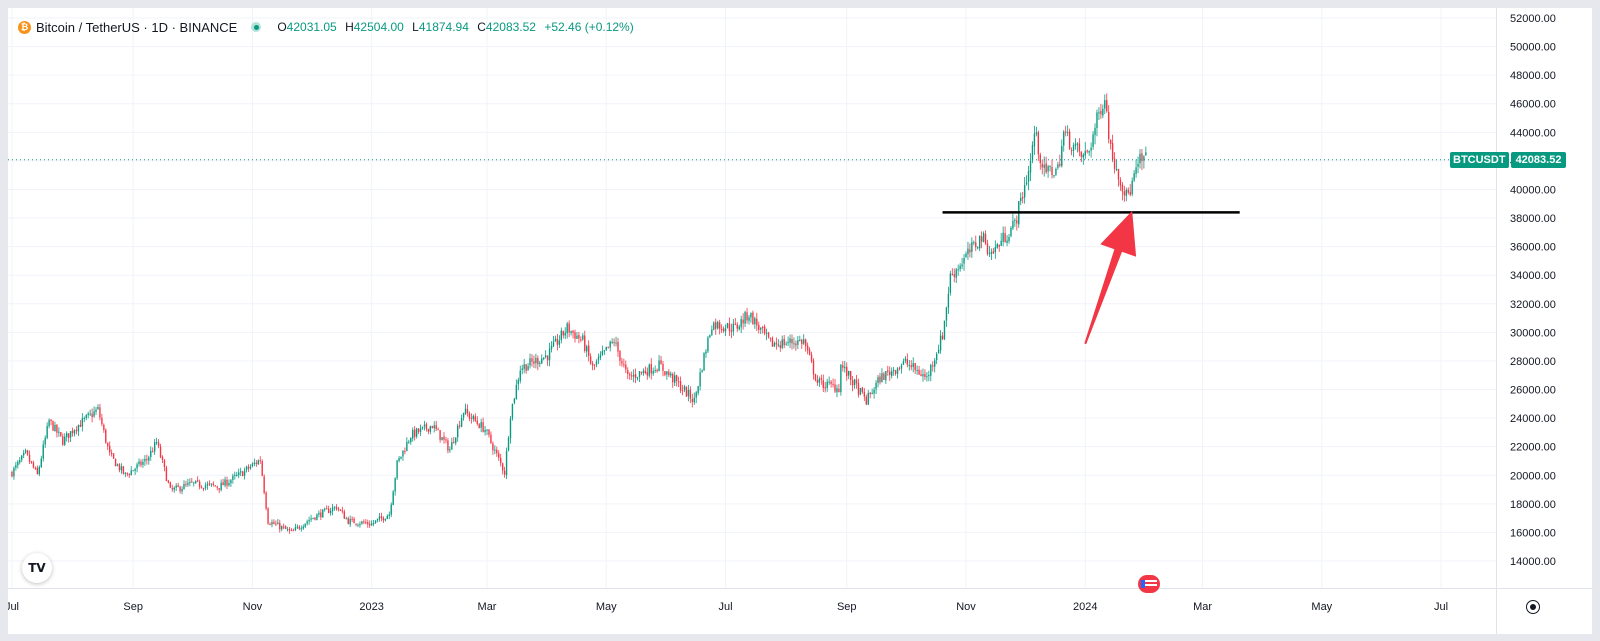 The image size is (1600, 641). What do you see at coordinates (349, 27) in the screenshot?
I see `high-label: H` at bounding box center [349, 27].